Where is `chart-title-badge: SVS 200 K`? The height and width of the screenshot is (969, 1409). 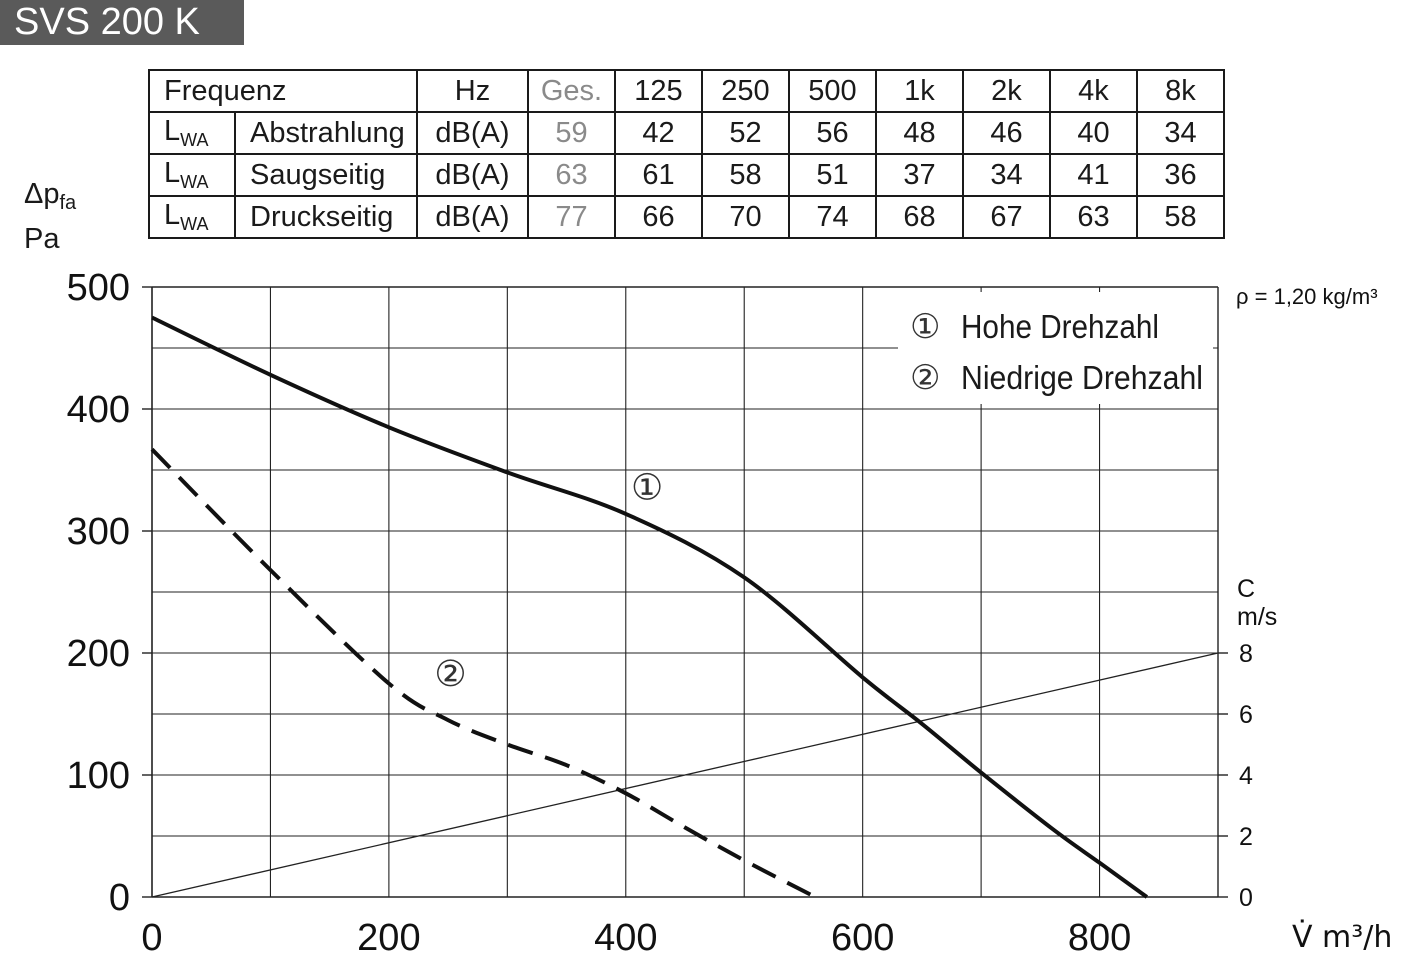 chart-title-badge: SVS 200 K is located at coordinates (122, 22).